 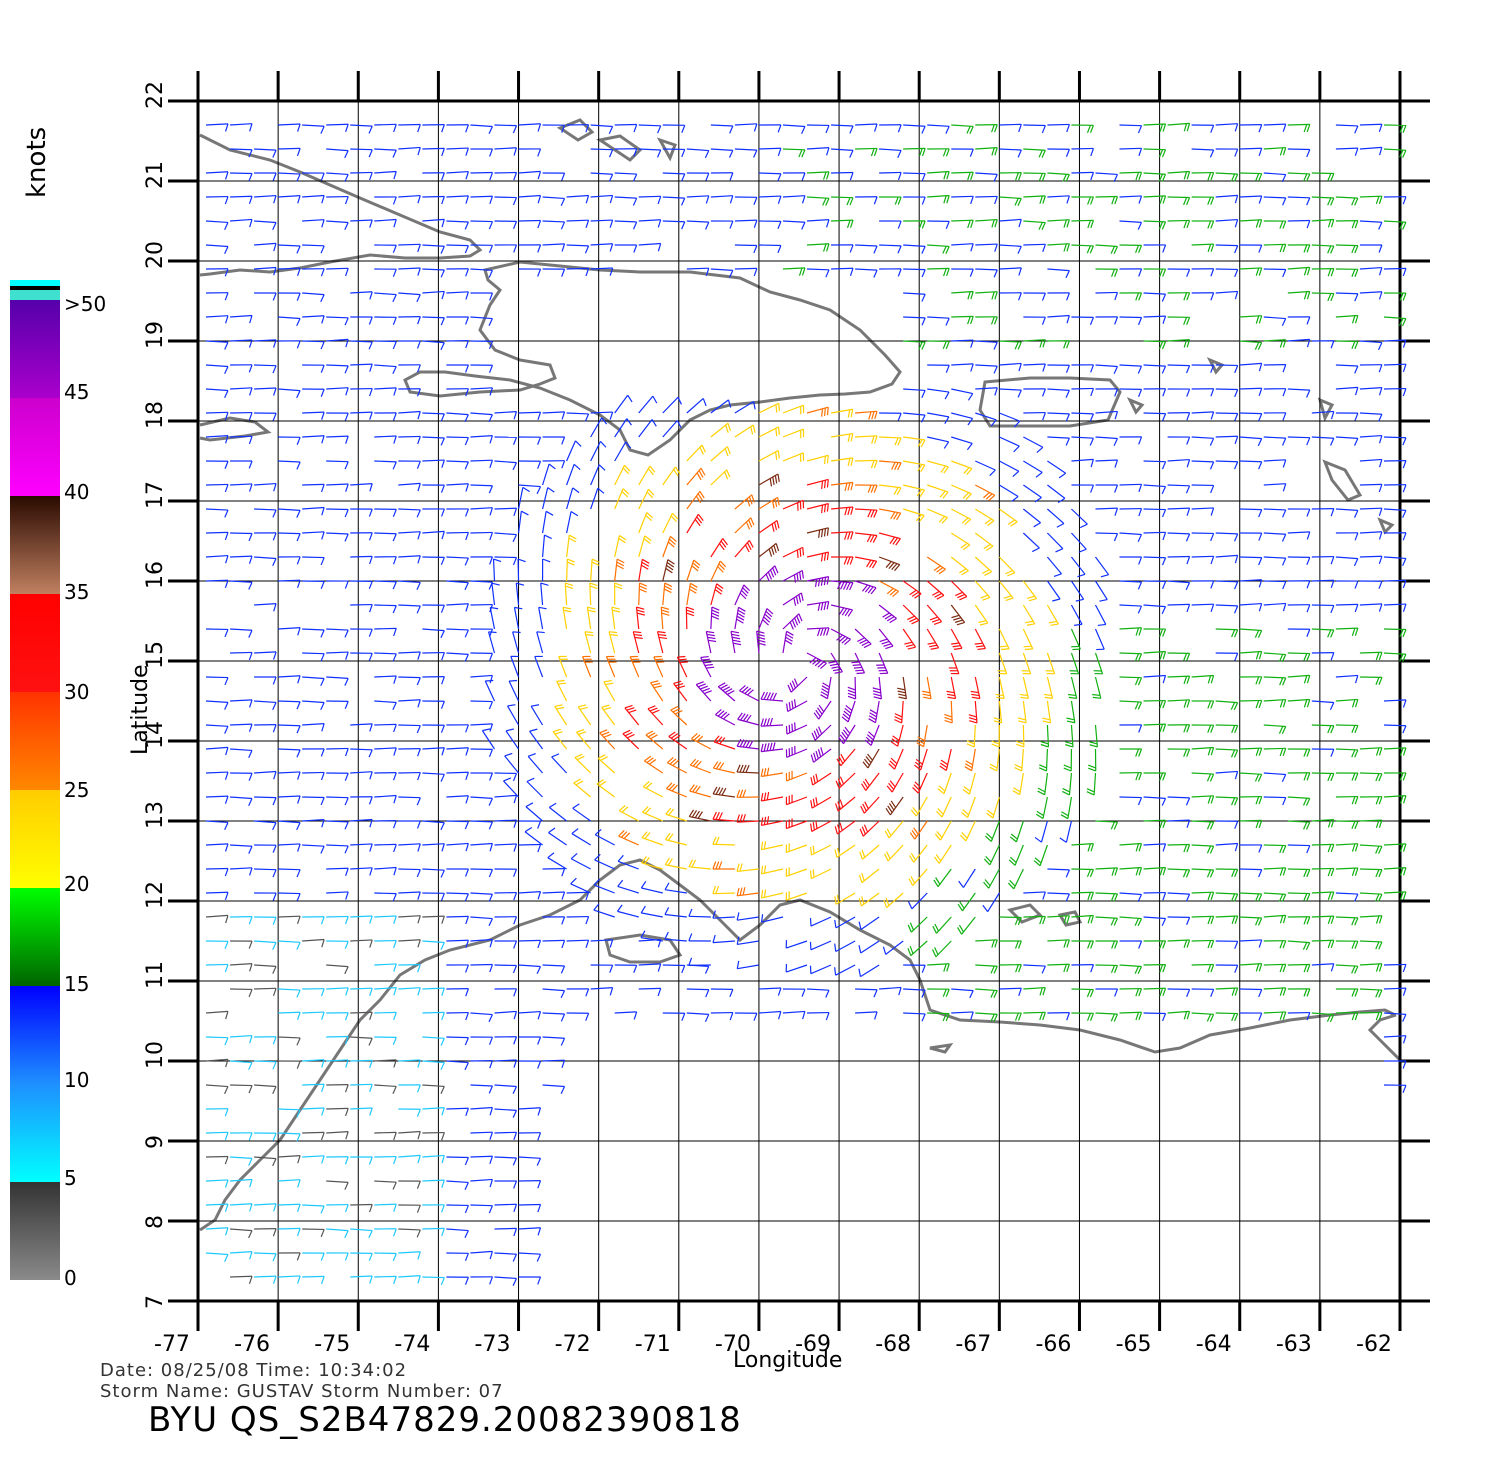 What do you see at coordinates (155, 1055) in the screenshot?
I see `lat-tick-label: 10` at bounding box center [155, 1055].